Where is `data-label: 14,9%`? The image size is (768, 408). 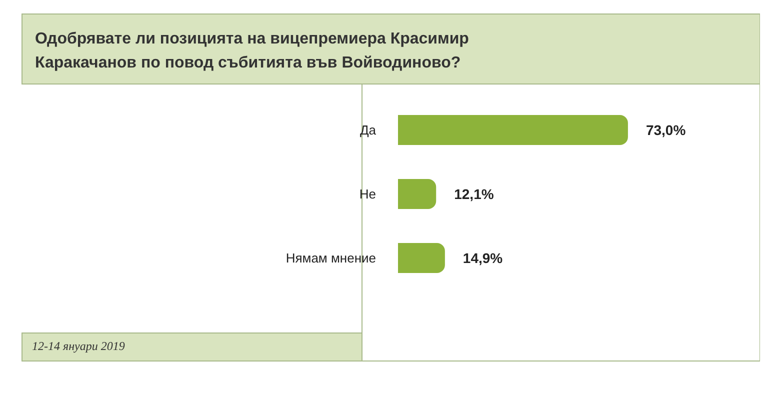 data-label: 14,9% is located at coordinates (483, 258).